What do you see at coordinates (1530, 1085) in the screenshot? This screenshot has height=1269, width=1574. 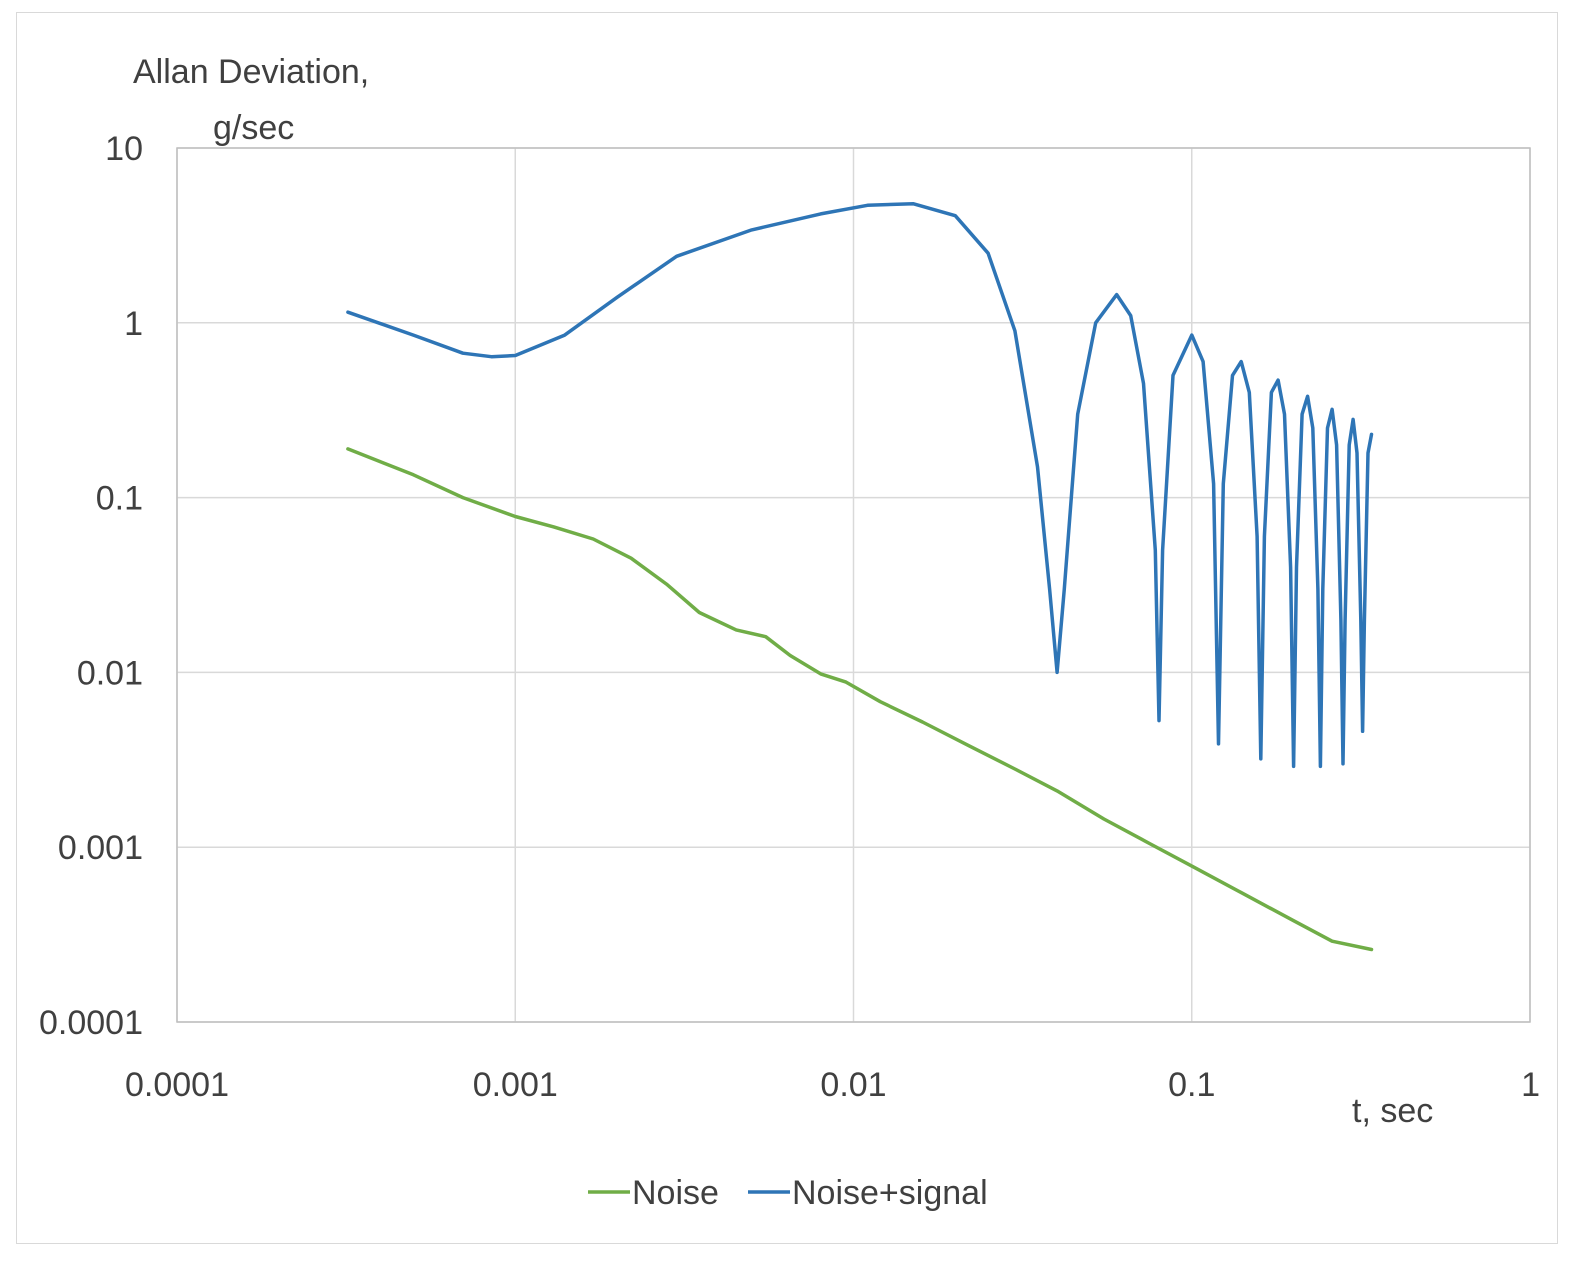 I see `x-tick-label: 1` at bounding box center [1530, 1085].